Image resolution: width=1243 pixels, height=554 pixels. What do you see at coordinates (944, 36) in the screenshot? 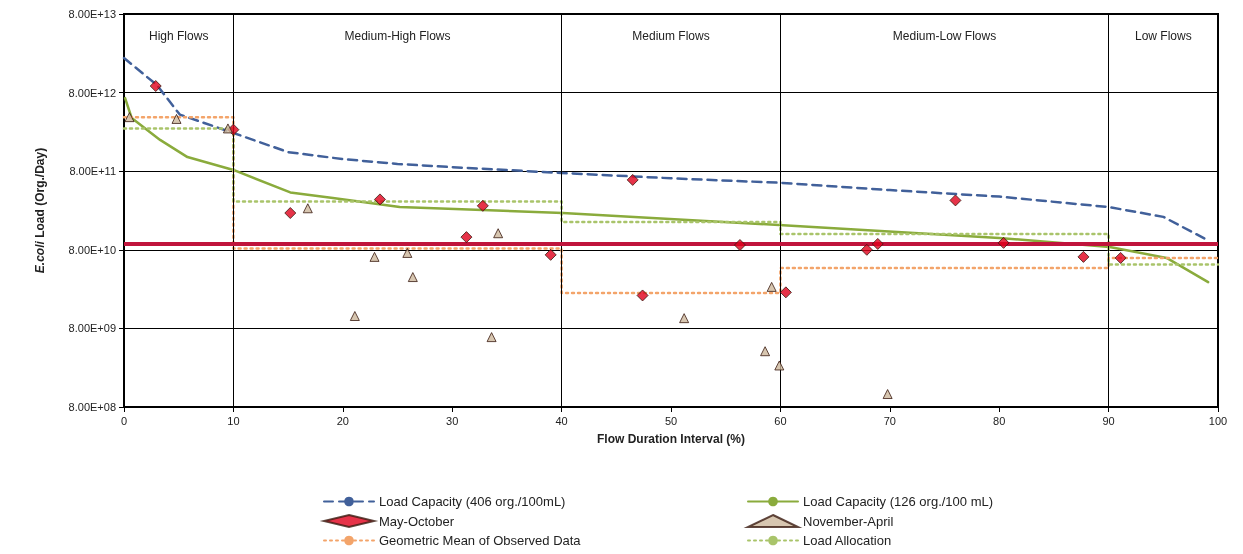
I see `annotation: Medium-Low Flows` at bounding box center [944, 36].